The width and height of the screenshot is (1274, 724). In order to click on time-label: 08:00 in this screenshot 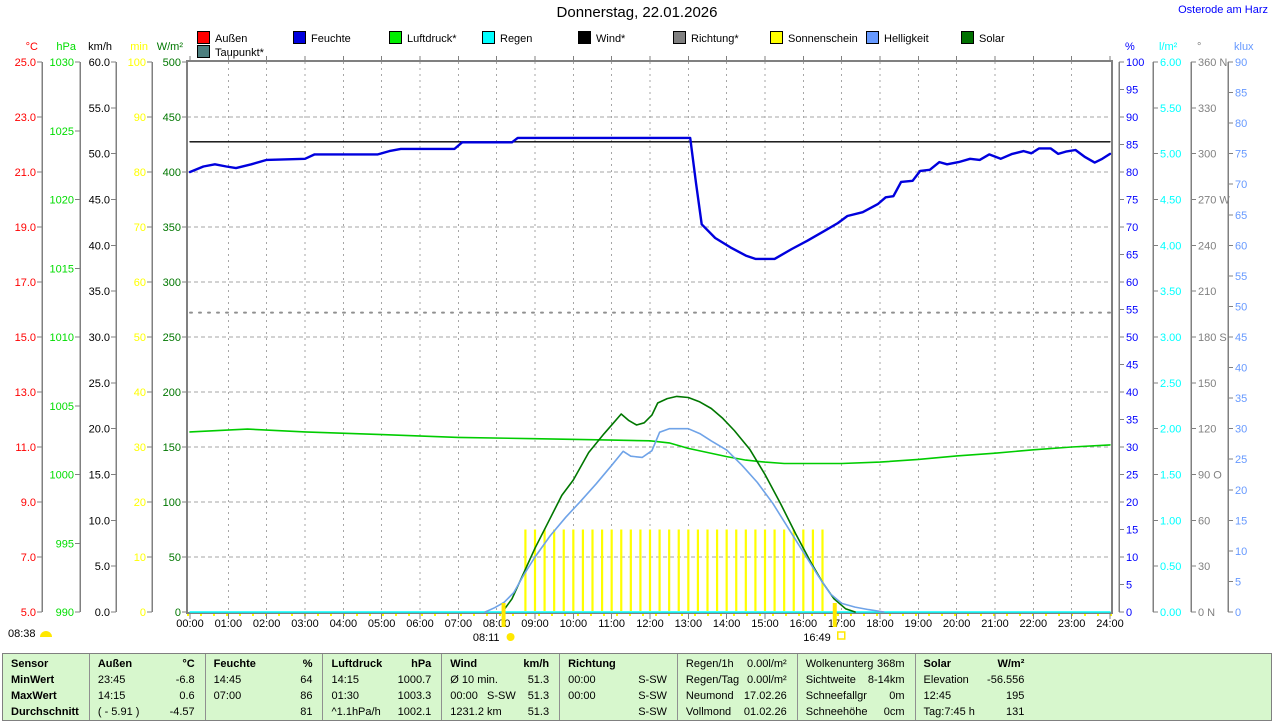, I will do `click(497, 624)`.